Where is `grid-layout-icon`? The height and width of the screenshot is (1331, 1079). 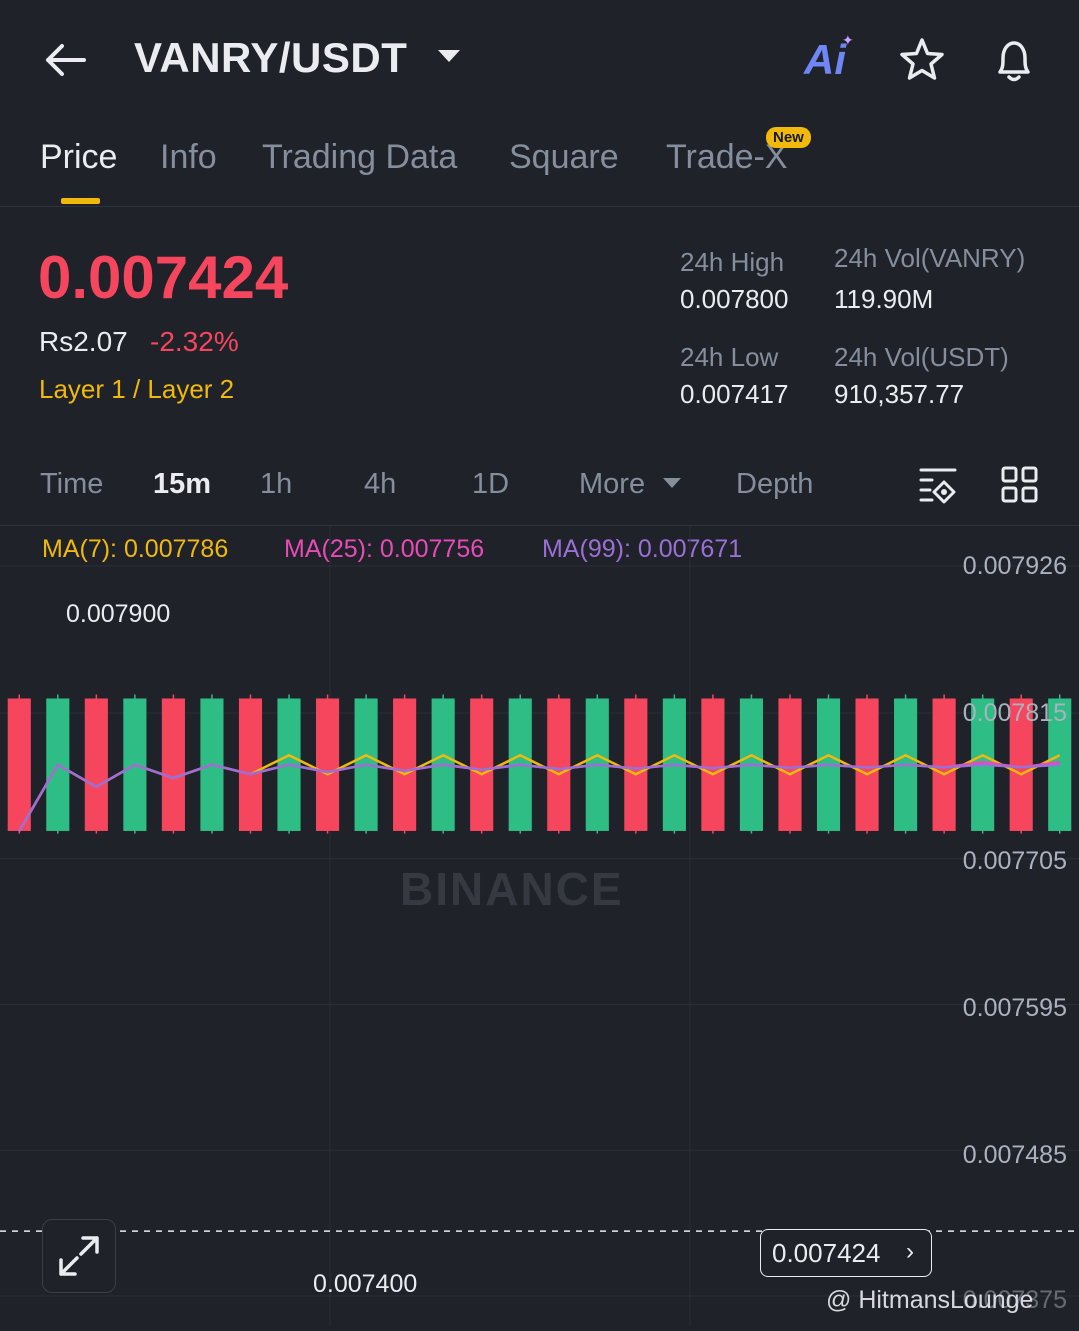
grid-layout-icon is located at coordinates (1020, 485).